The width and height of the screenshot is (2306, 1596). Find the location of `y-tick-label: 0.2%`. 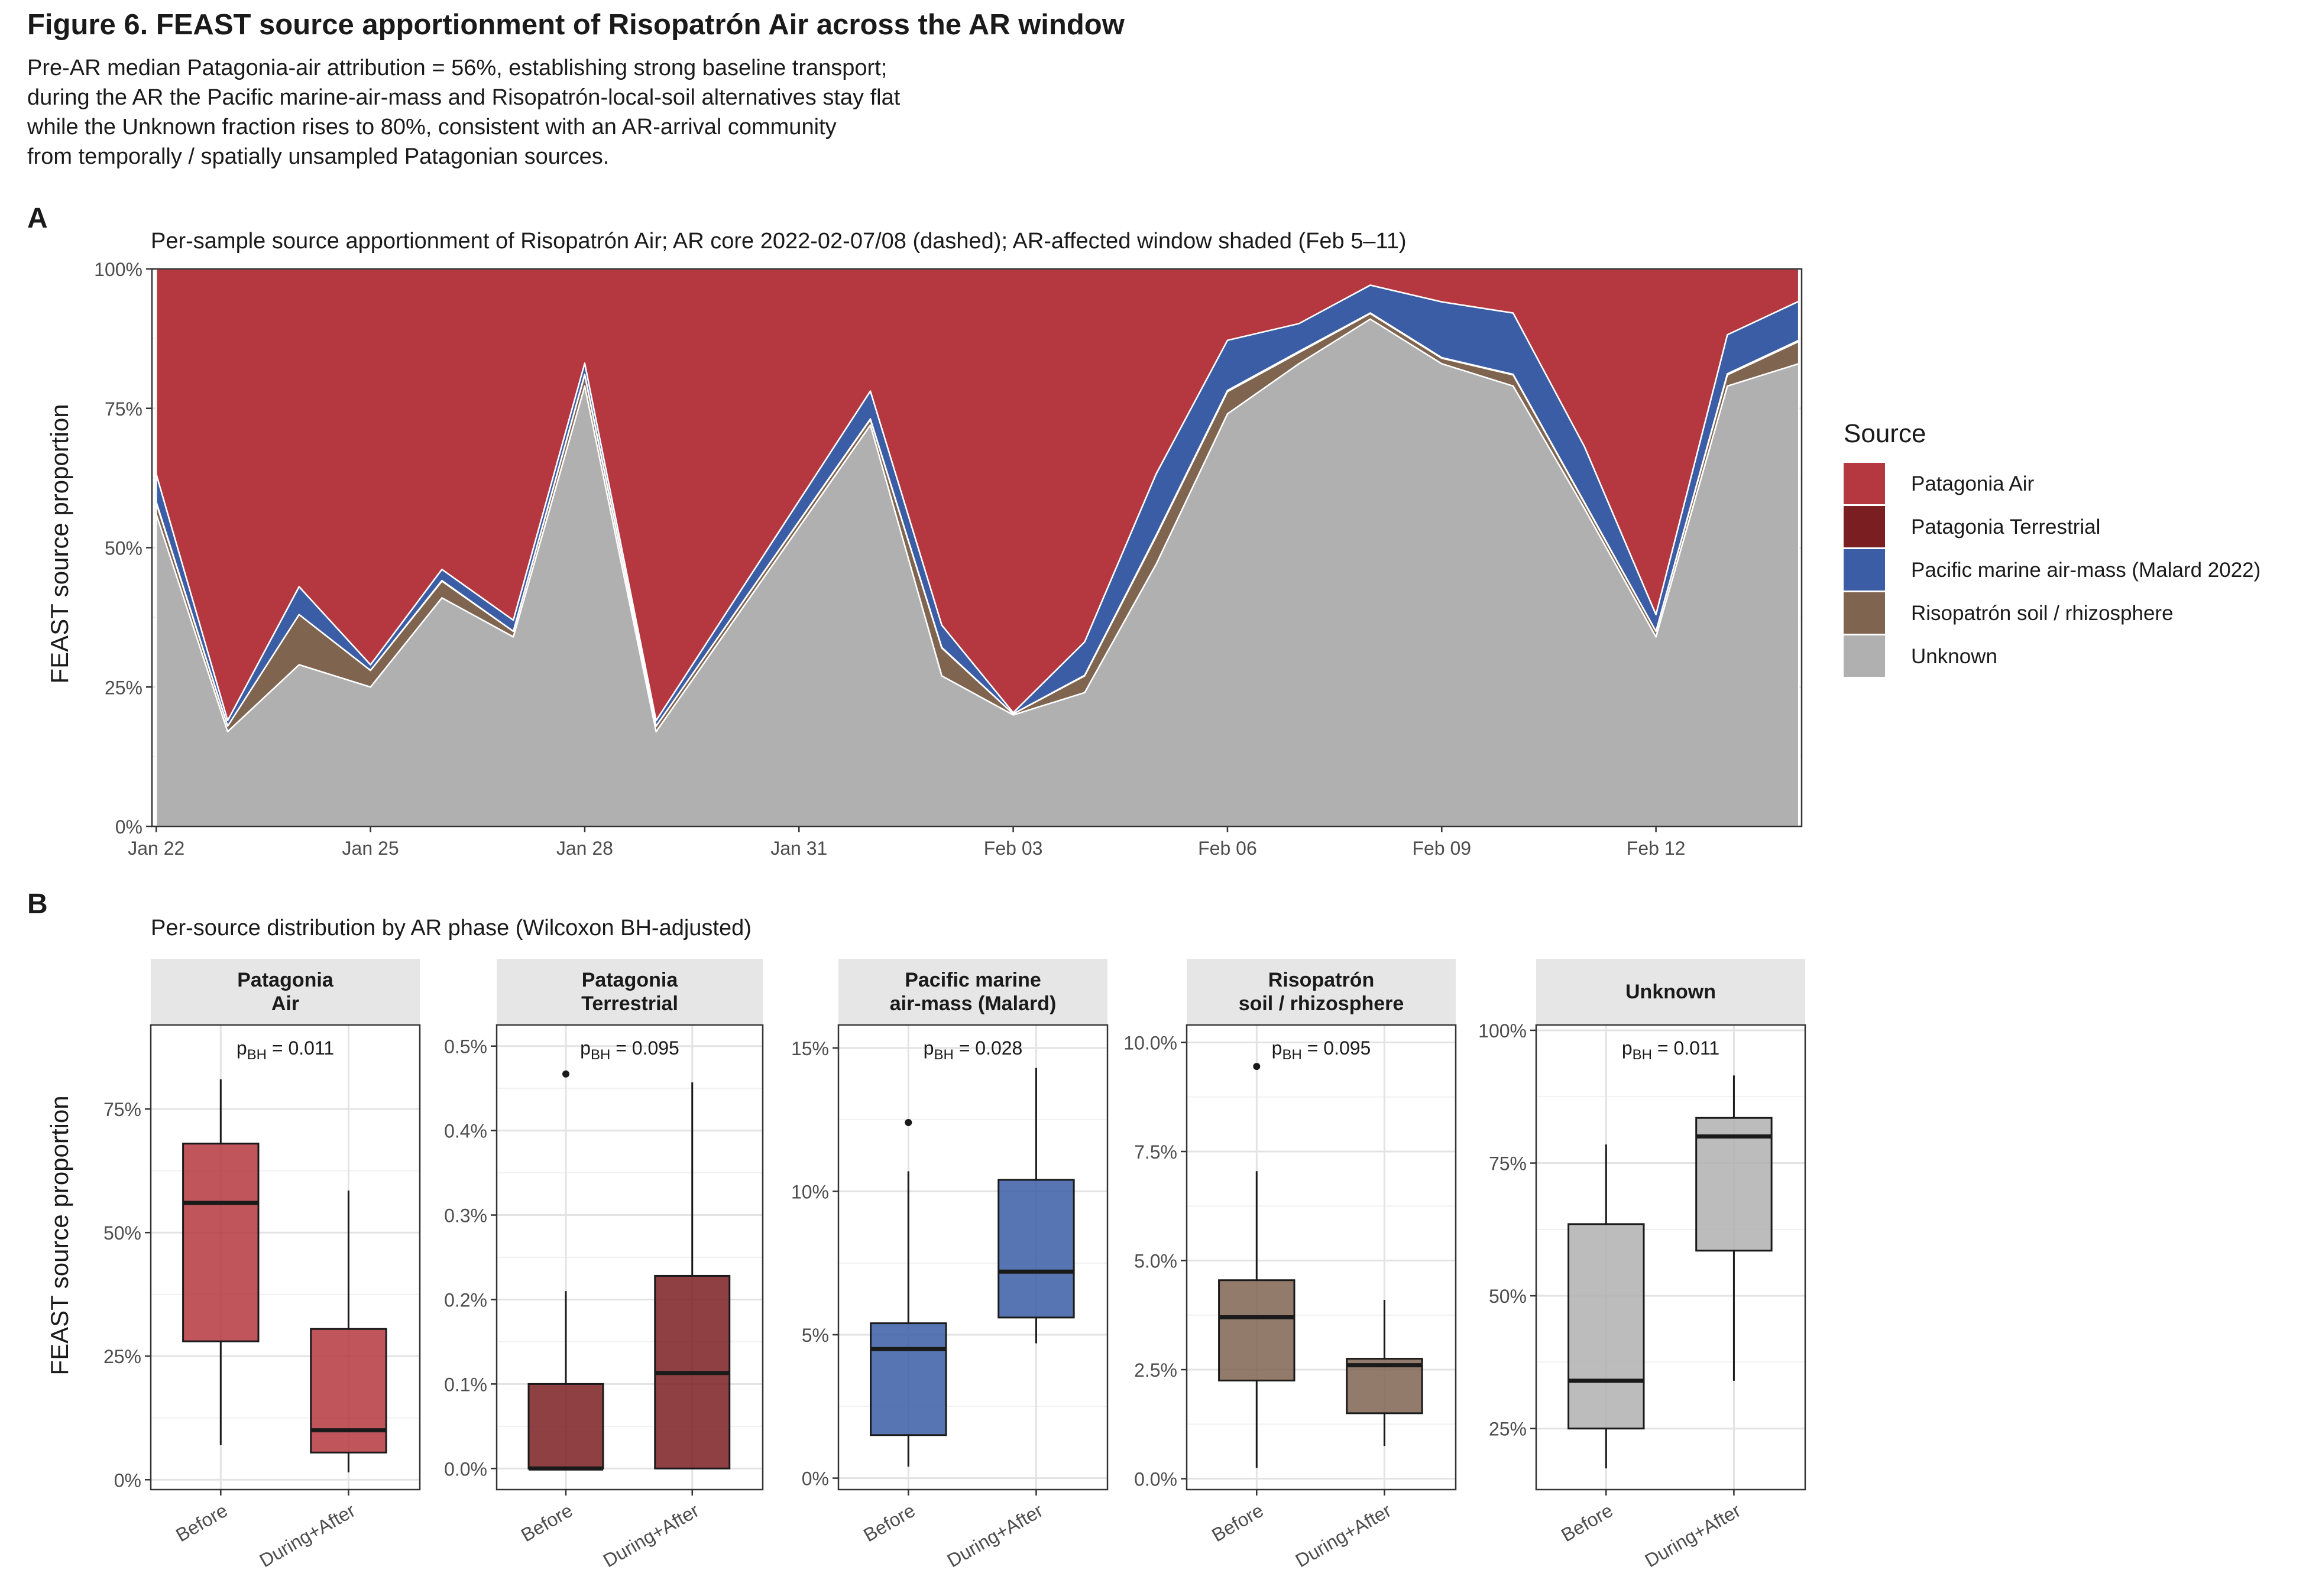

y-tick-label: 0.2% is located at coordinates (465, 1299).